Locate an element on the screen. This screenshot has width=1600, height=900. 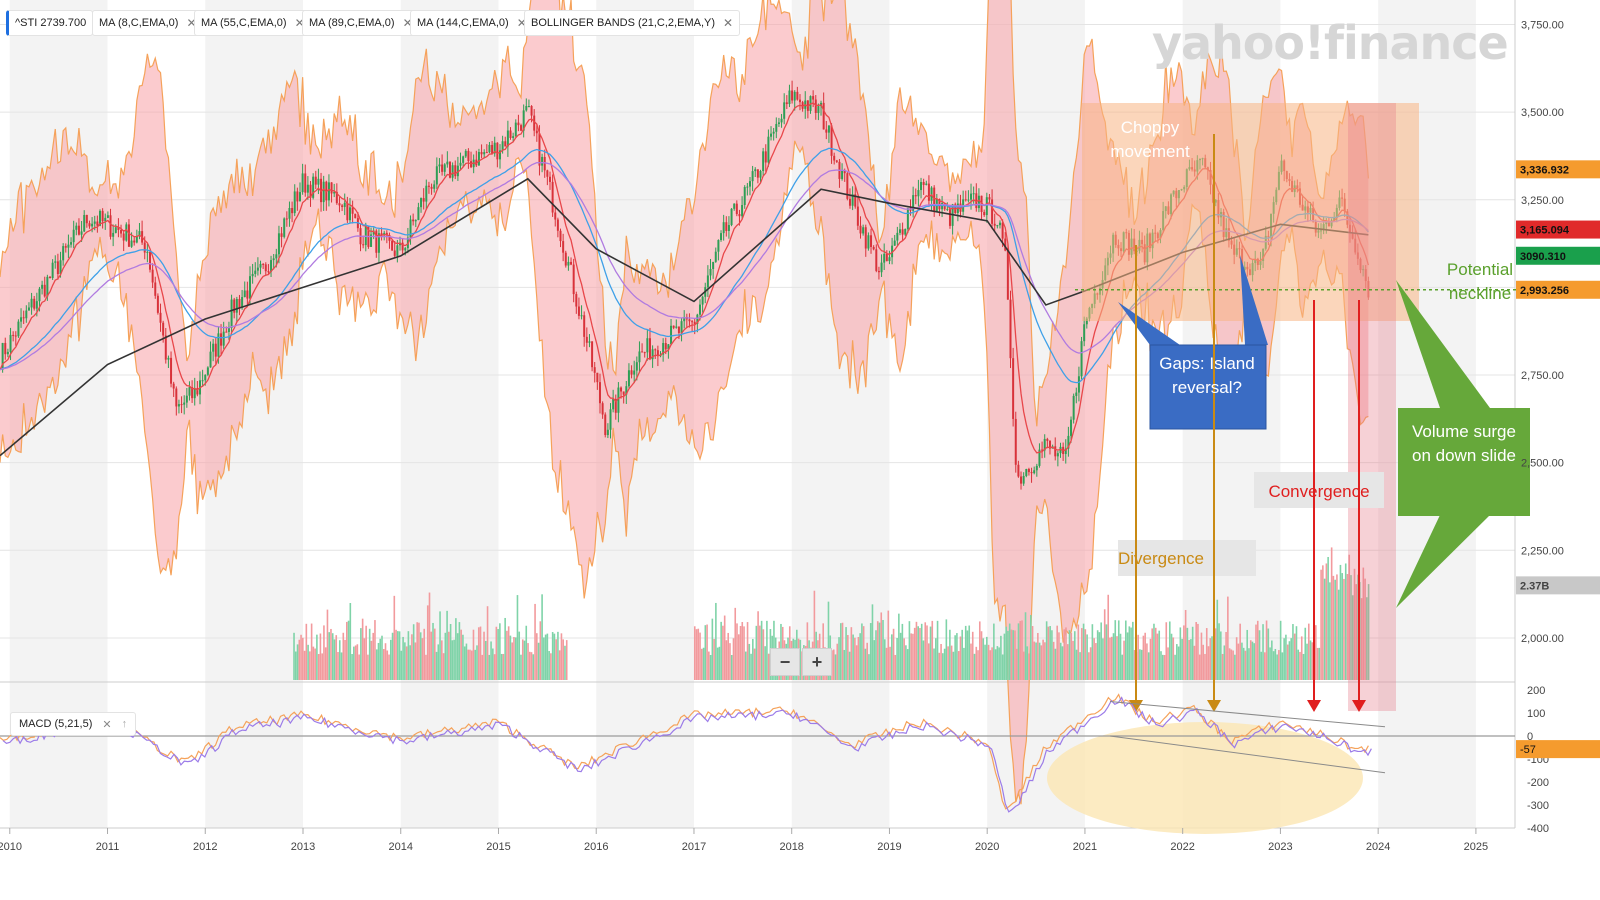
zoom-out-button: − is located at coordinates (785, 662).